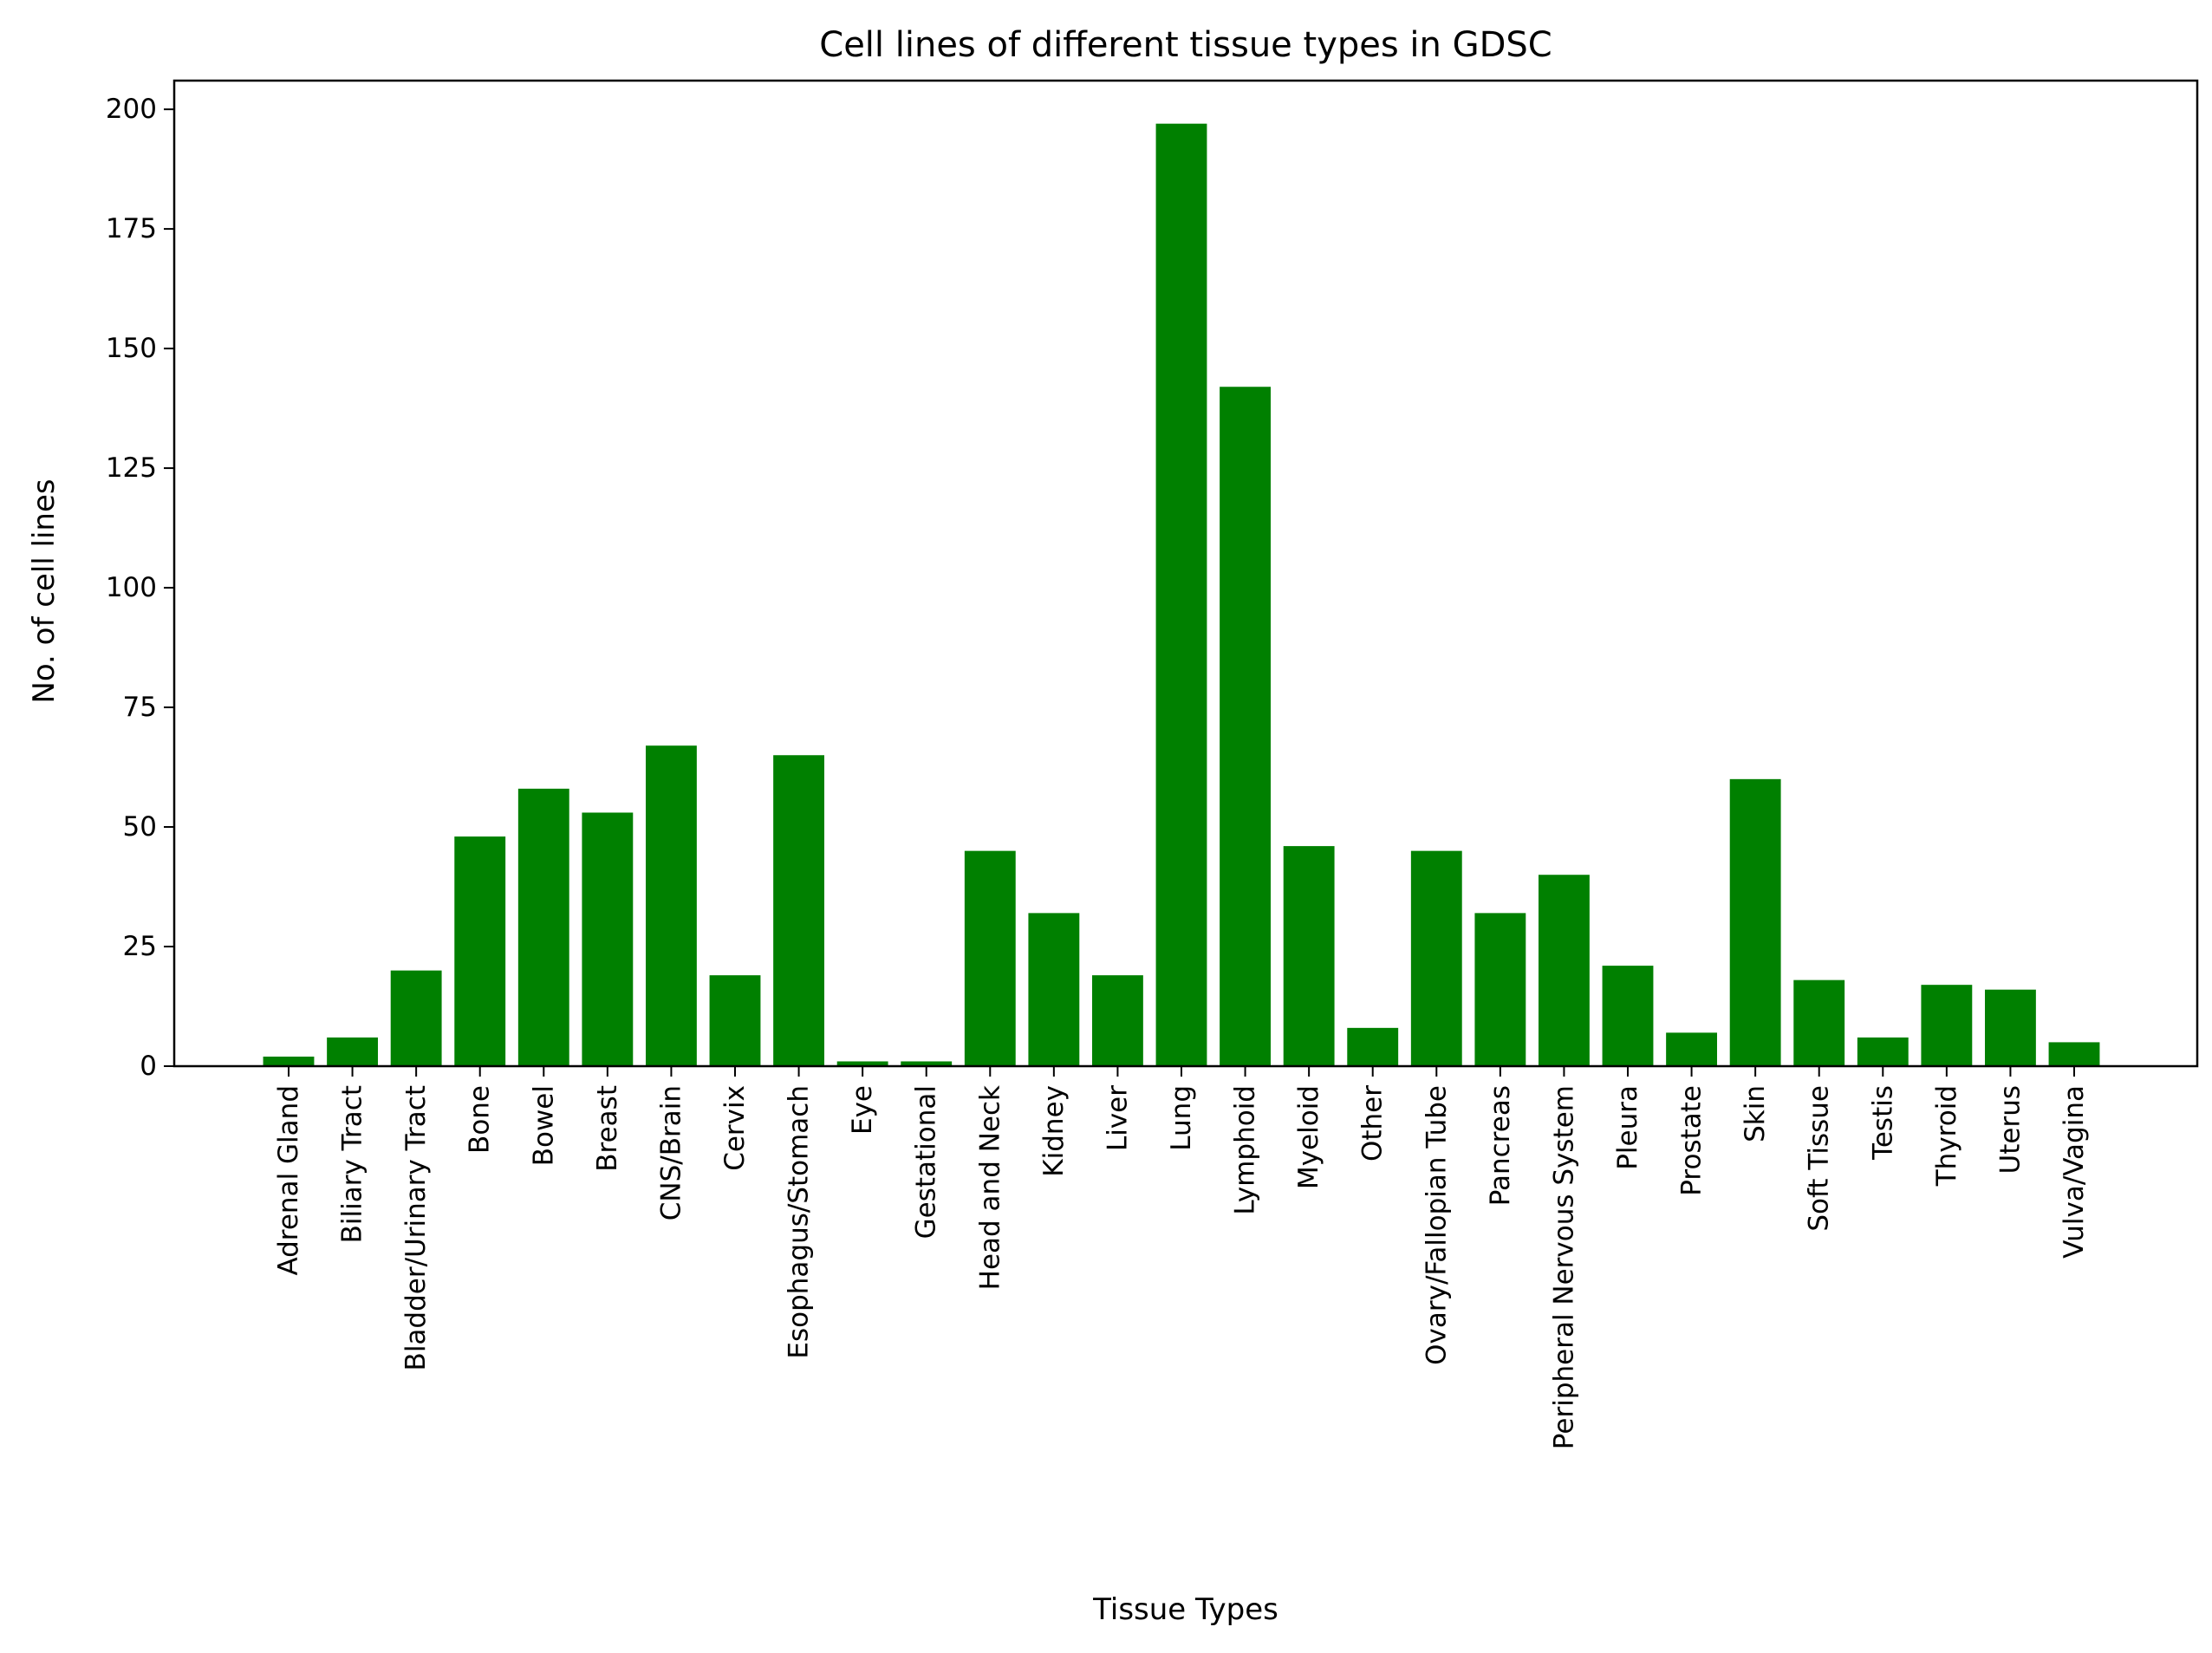  I want to click on x-tick-label: Peripheral Nervous System, so click(1563, 1267).